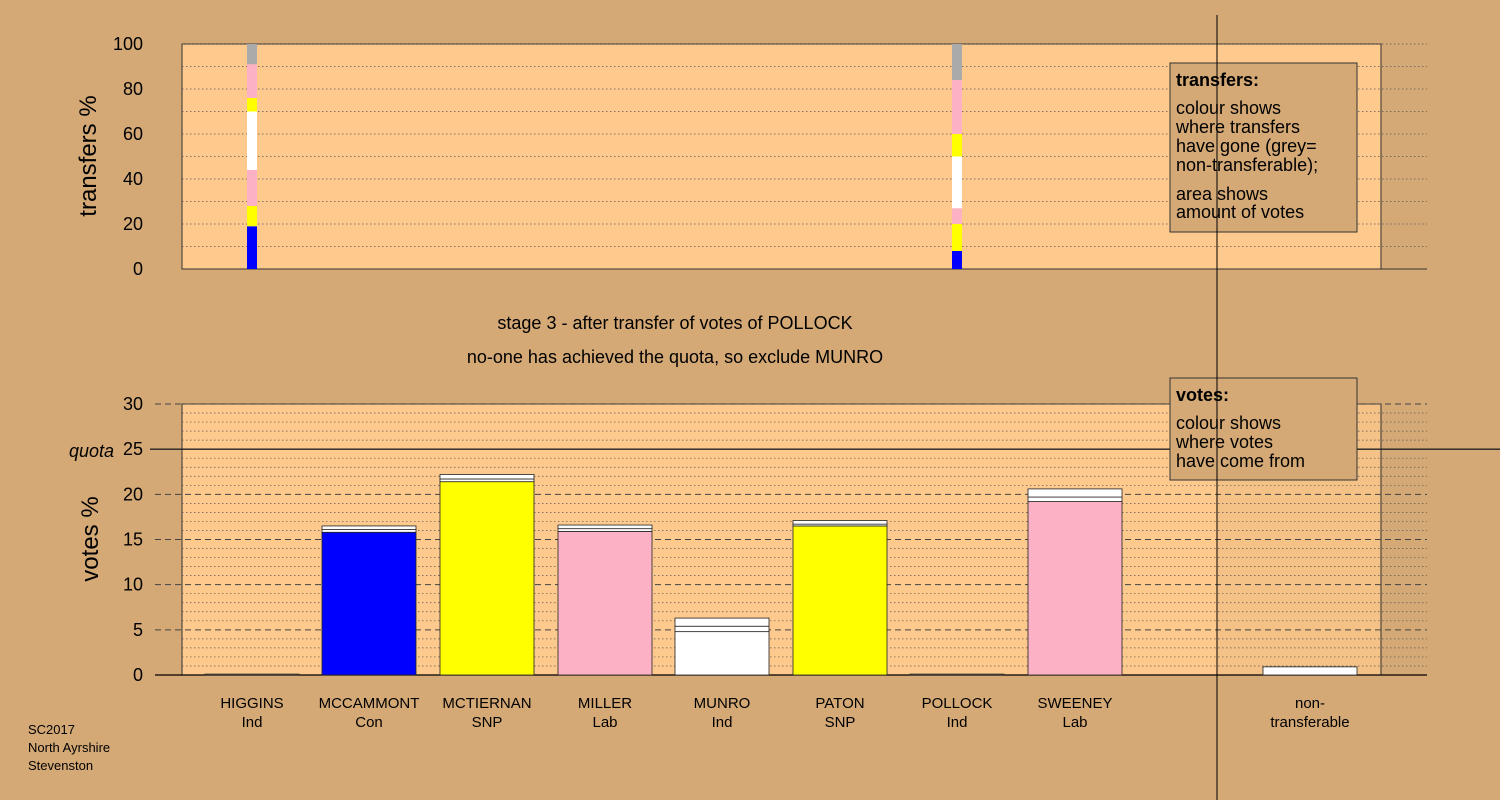 This screenshot has height=800, width=1500. Describe the element at coordinates (1237, 127) in the screenshot. I see `transfers-legend-line: where transfers` at that location.